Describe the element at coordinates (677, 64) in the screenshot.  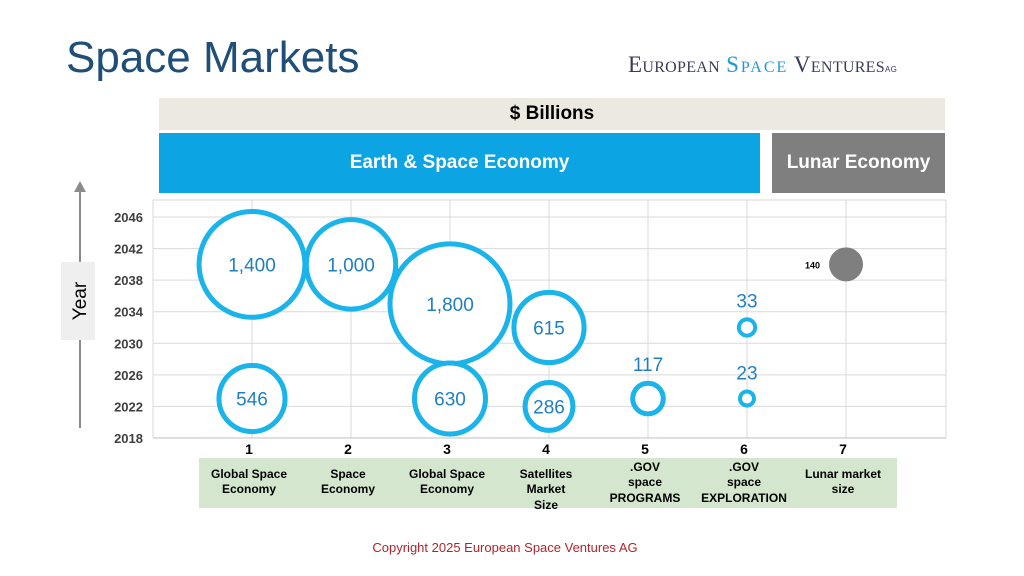
I see `logo-word-european: European` at that location.